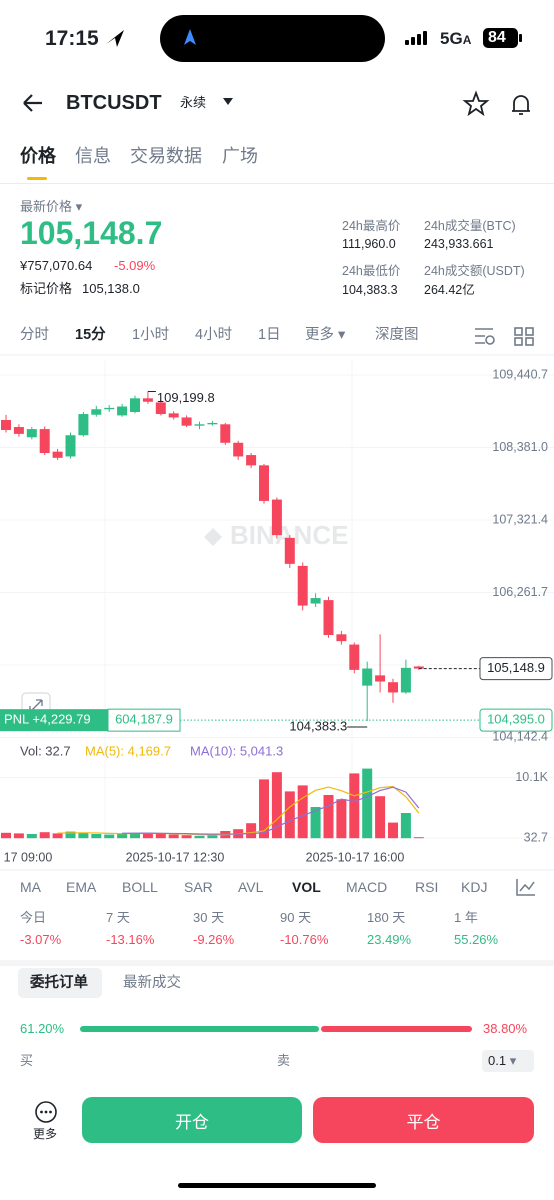 This screenshot has width=554, height=1200. I want to click on stat-label: 24h最高价, so click(371, 226).